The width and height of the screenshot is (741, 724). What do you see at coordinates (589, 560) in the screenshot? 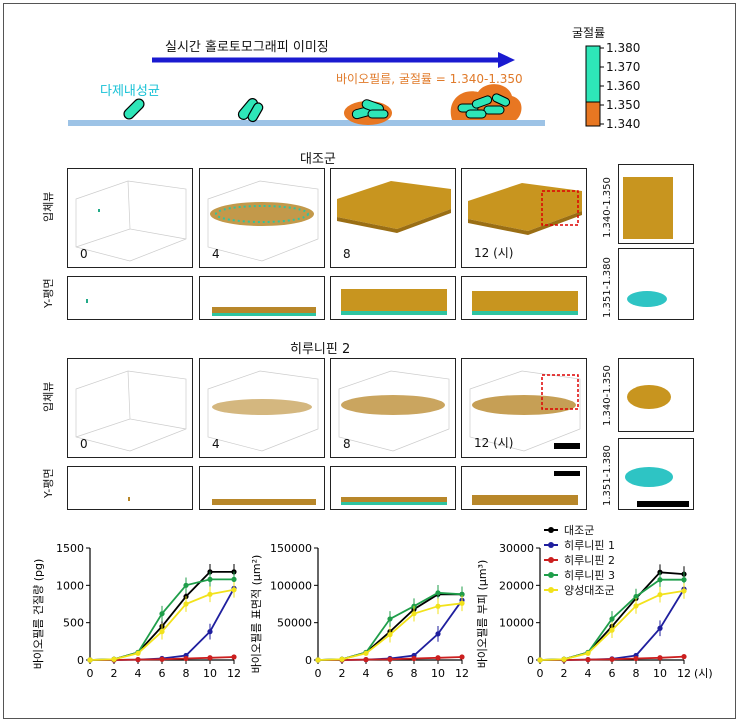
I see `legend-label: 히루니핀 2` at bounding box center [589, 560].